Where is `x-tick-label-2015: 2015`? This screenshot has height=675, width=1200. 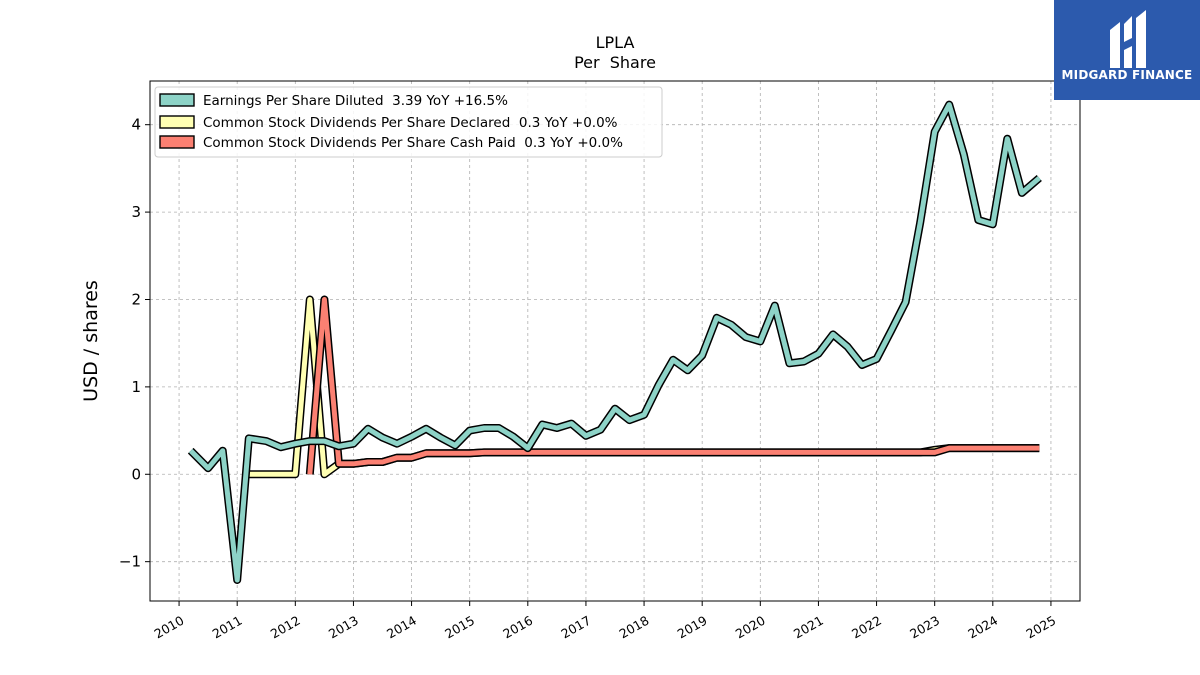
x-tick-label-2015: 2015 is located at coordinates (459, 627).